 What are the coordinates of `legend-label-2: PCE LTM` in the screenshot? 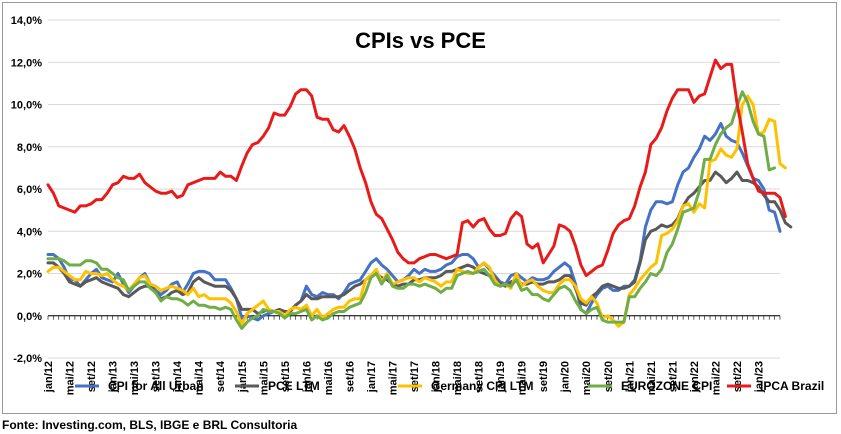 It's located at (294, 386).